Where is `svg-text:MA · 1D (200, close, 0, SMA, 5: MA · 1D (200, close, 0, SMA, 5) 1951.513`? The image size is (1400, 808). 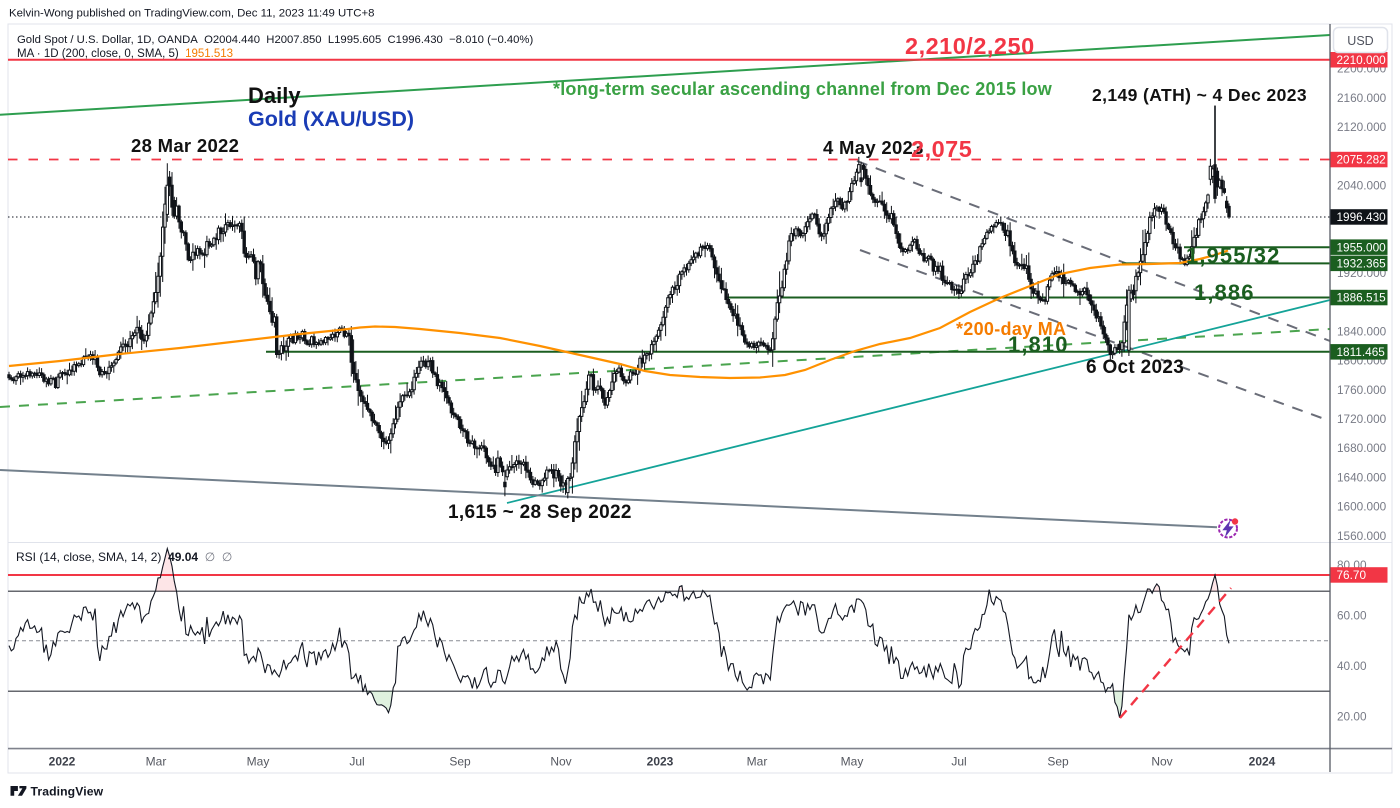
svg-text:MA · 1D (200, close, 0, SMA, 5: MA · 1D (200, close, 0, SMA, 5) 1951.513 is located at coordinates (125, 54).